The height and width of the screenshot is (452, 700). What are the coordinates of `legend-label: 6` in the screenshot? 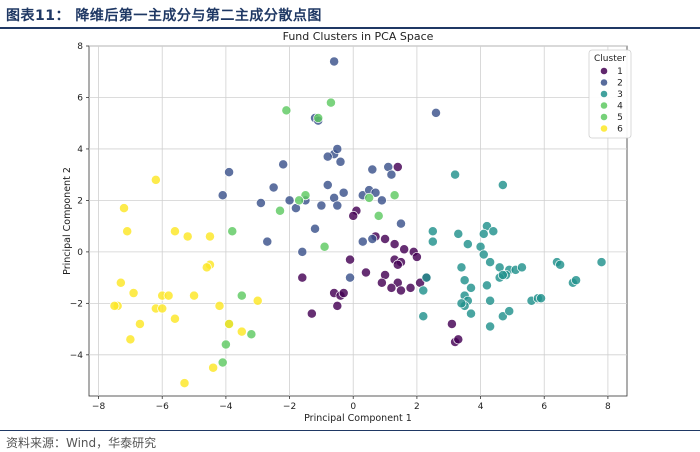 It's located at (620, 130).